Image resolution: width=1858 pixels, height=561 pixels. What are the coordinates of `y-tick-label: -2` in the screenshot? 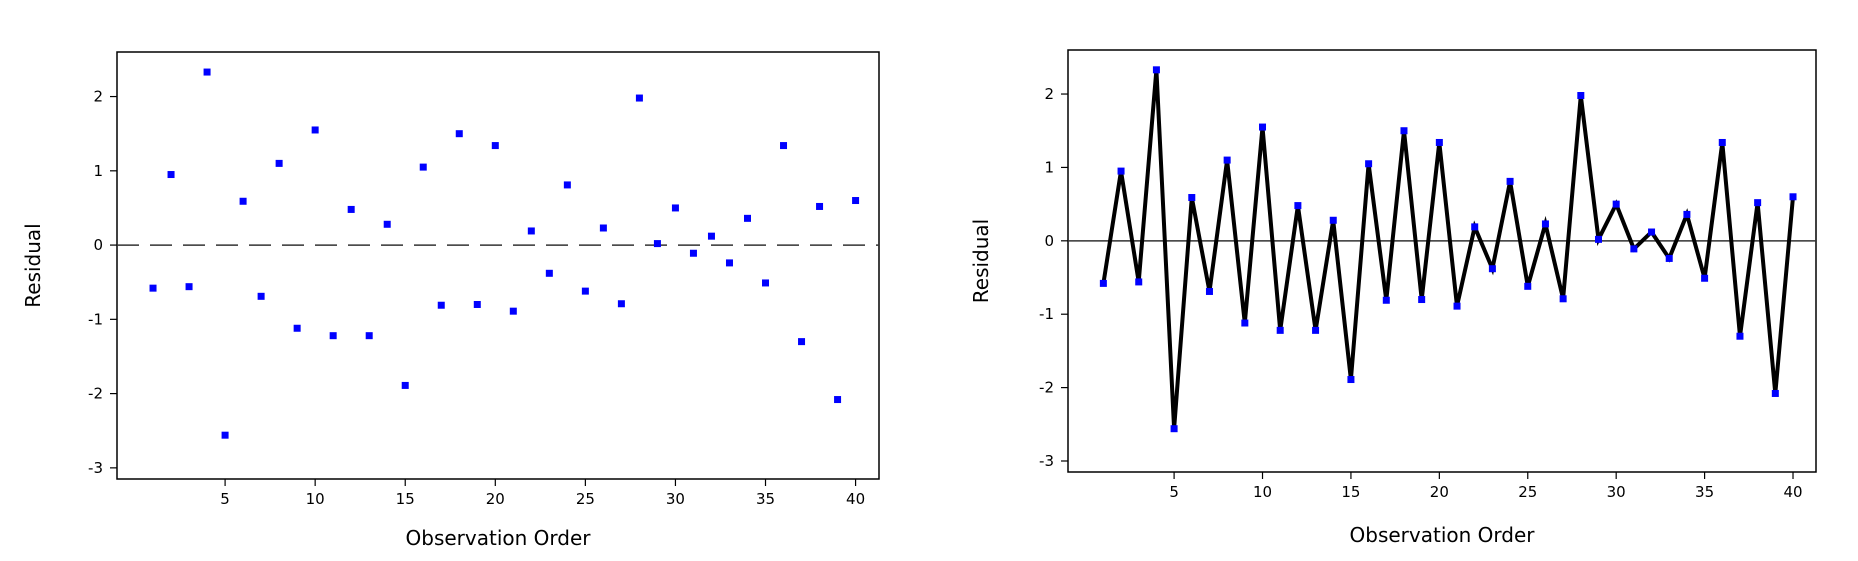 It's located at (1046, 388).